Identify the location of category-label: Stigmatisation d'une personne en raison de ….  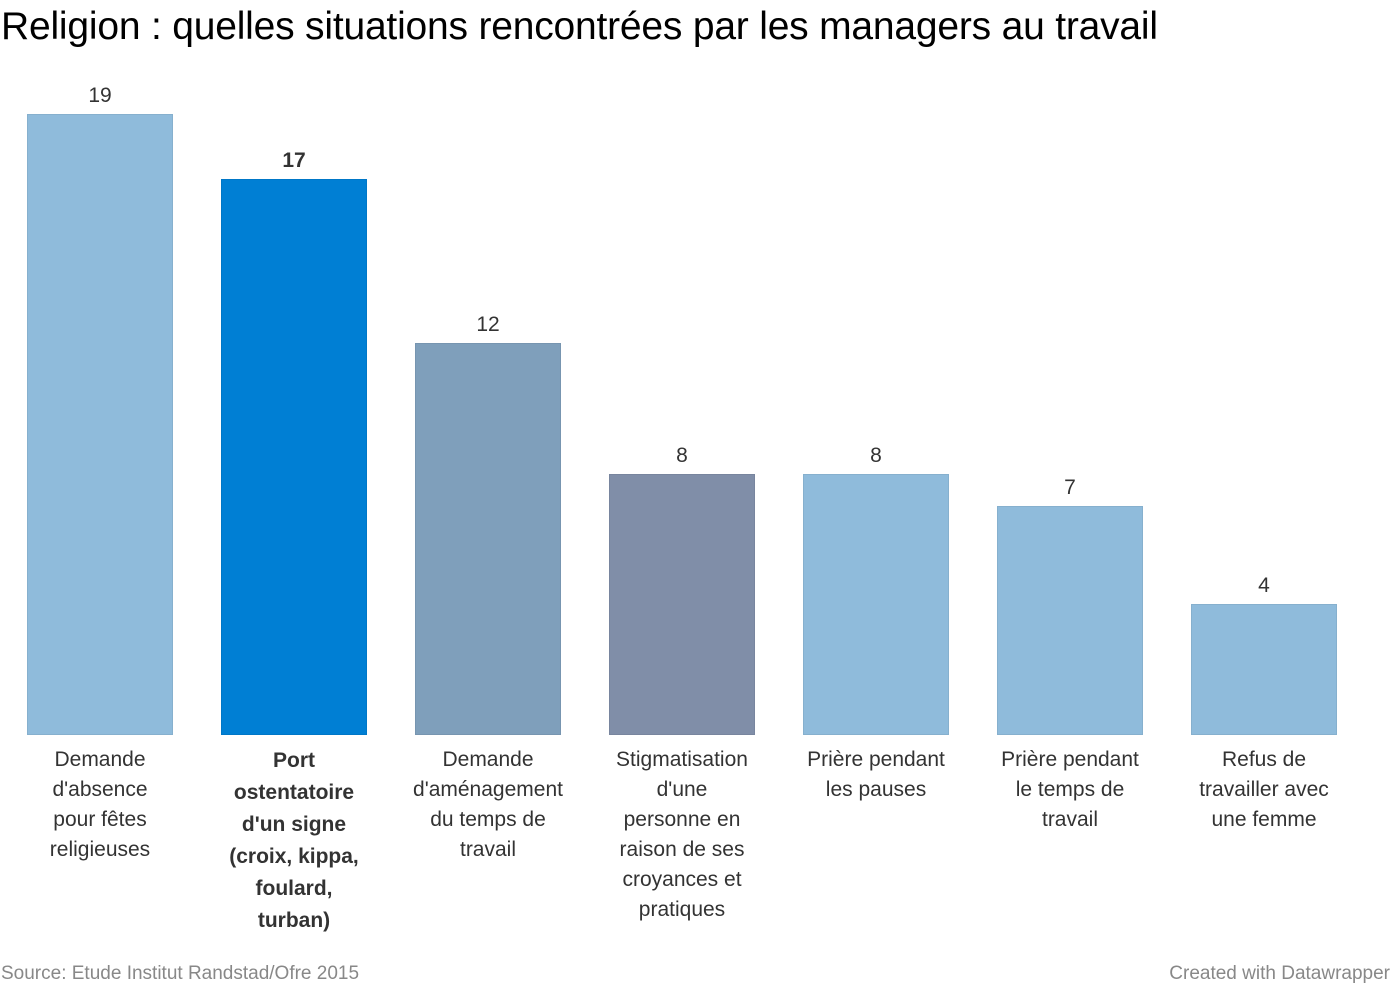
(682, 834).